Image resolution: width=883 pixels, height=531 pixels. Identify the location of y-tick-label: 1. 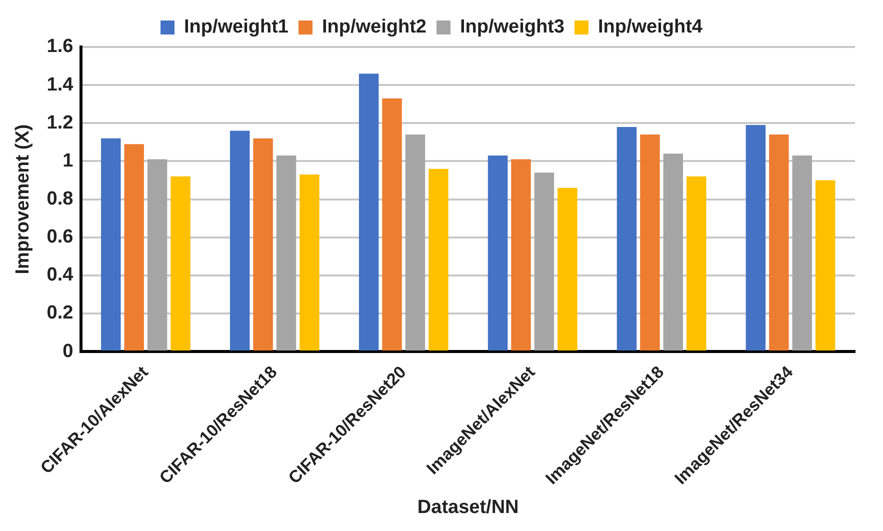
(68, 161).